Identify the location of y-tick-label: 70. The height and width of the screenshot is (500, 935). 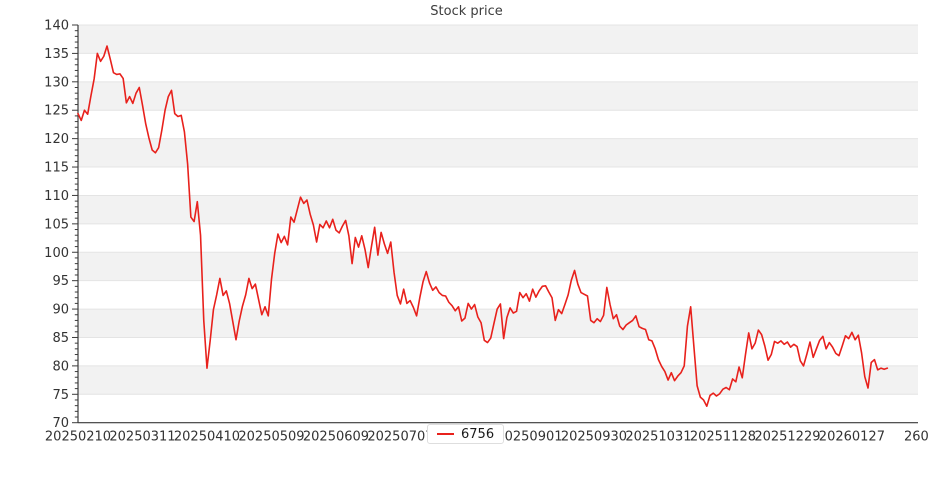
(60, 423).